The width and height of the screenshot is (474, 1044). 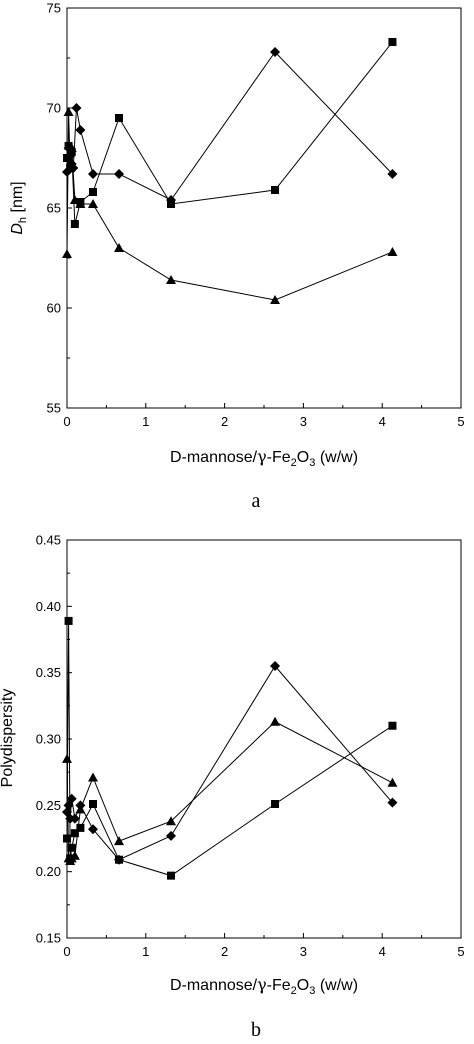 What do you see at coordinates (48, 606) in the screenshot?
I see `y-tick-label: 0.40` at bounding box center [48, 606].